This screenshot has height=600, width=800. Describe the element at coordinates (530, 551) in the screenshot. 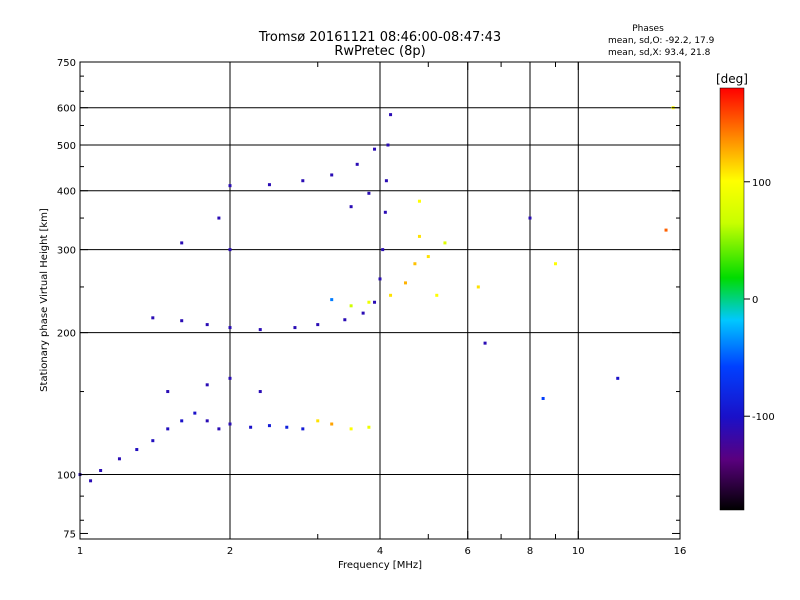

I see `x-tick-label: 8` at that location.